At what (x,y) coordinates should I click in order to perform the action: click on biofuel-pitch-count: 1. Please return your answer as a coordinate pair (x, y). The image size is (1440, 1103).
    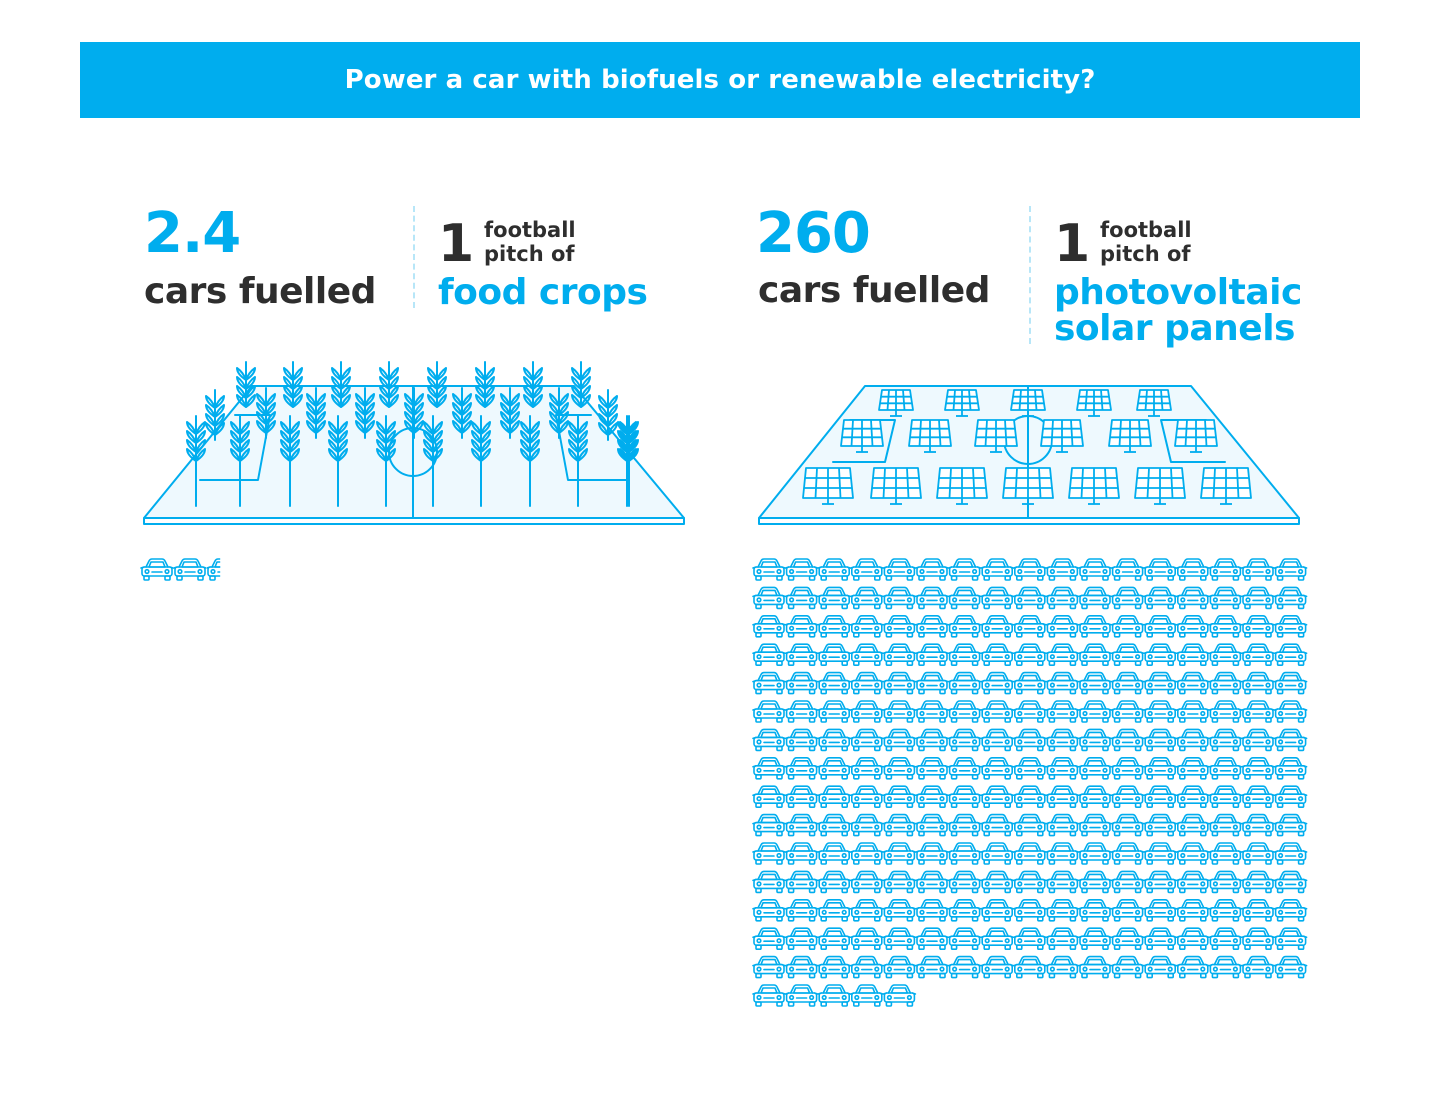
    Looking at the image, I should click on (456, 244).